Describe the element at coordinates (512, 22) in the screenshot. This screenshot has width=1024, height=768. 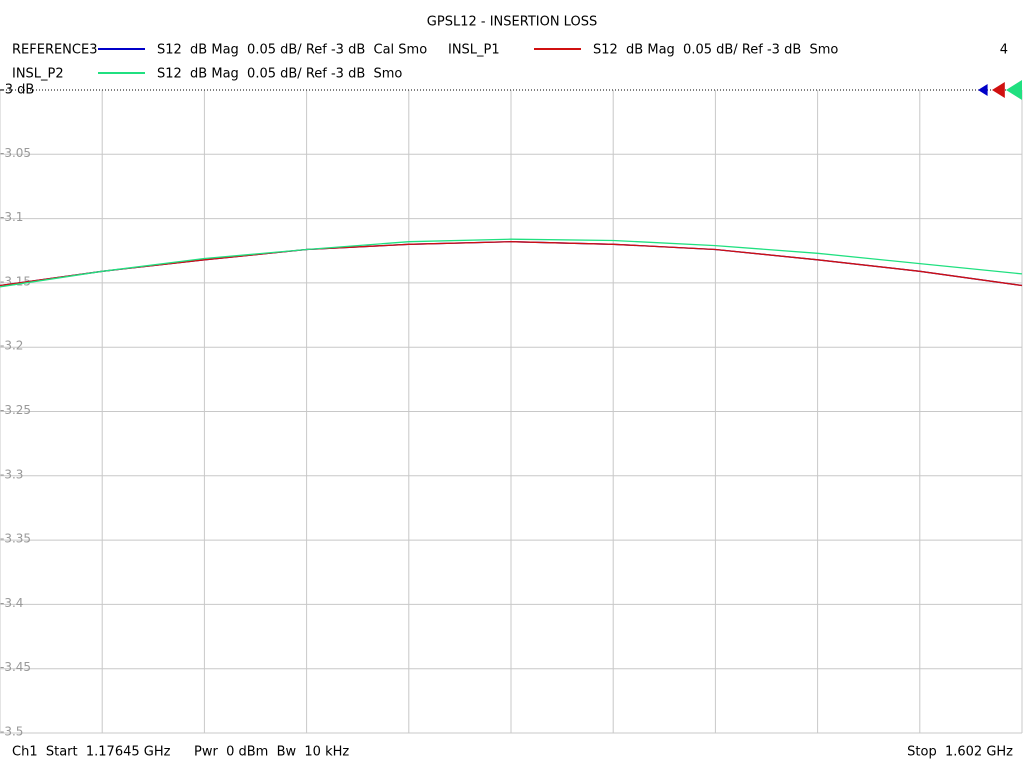
I see `chart-title: GPSL12 - INSERTION LOSS` at that location.